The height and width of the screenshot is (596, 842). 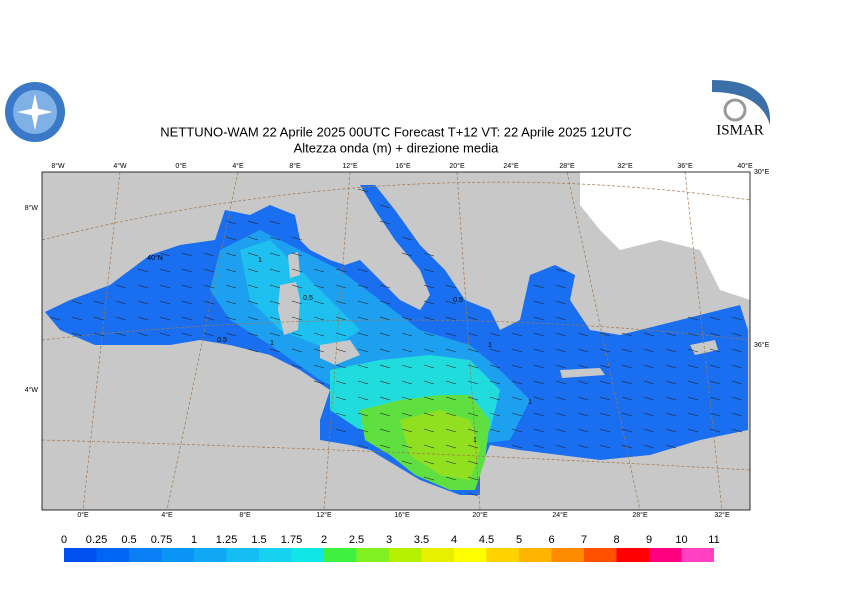 What do you see at coordinates (511, 166) in the screenshot?
I see `lon-label: 24°E` at bounding box center [511, 166].